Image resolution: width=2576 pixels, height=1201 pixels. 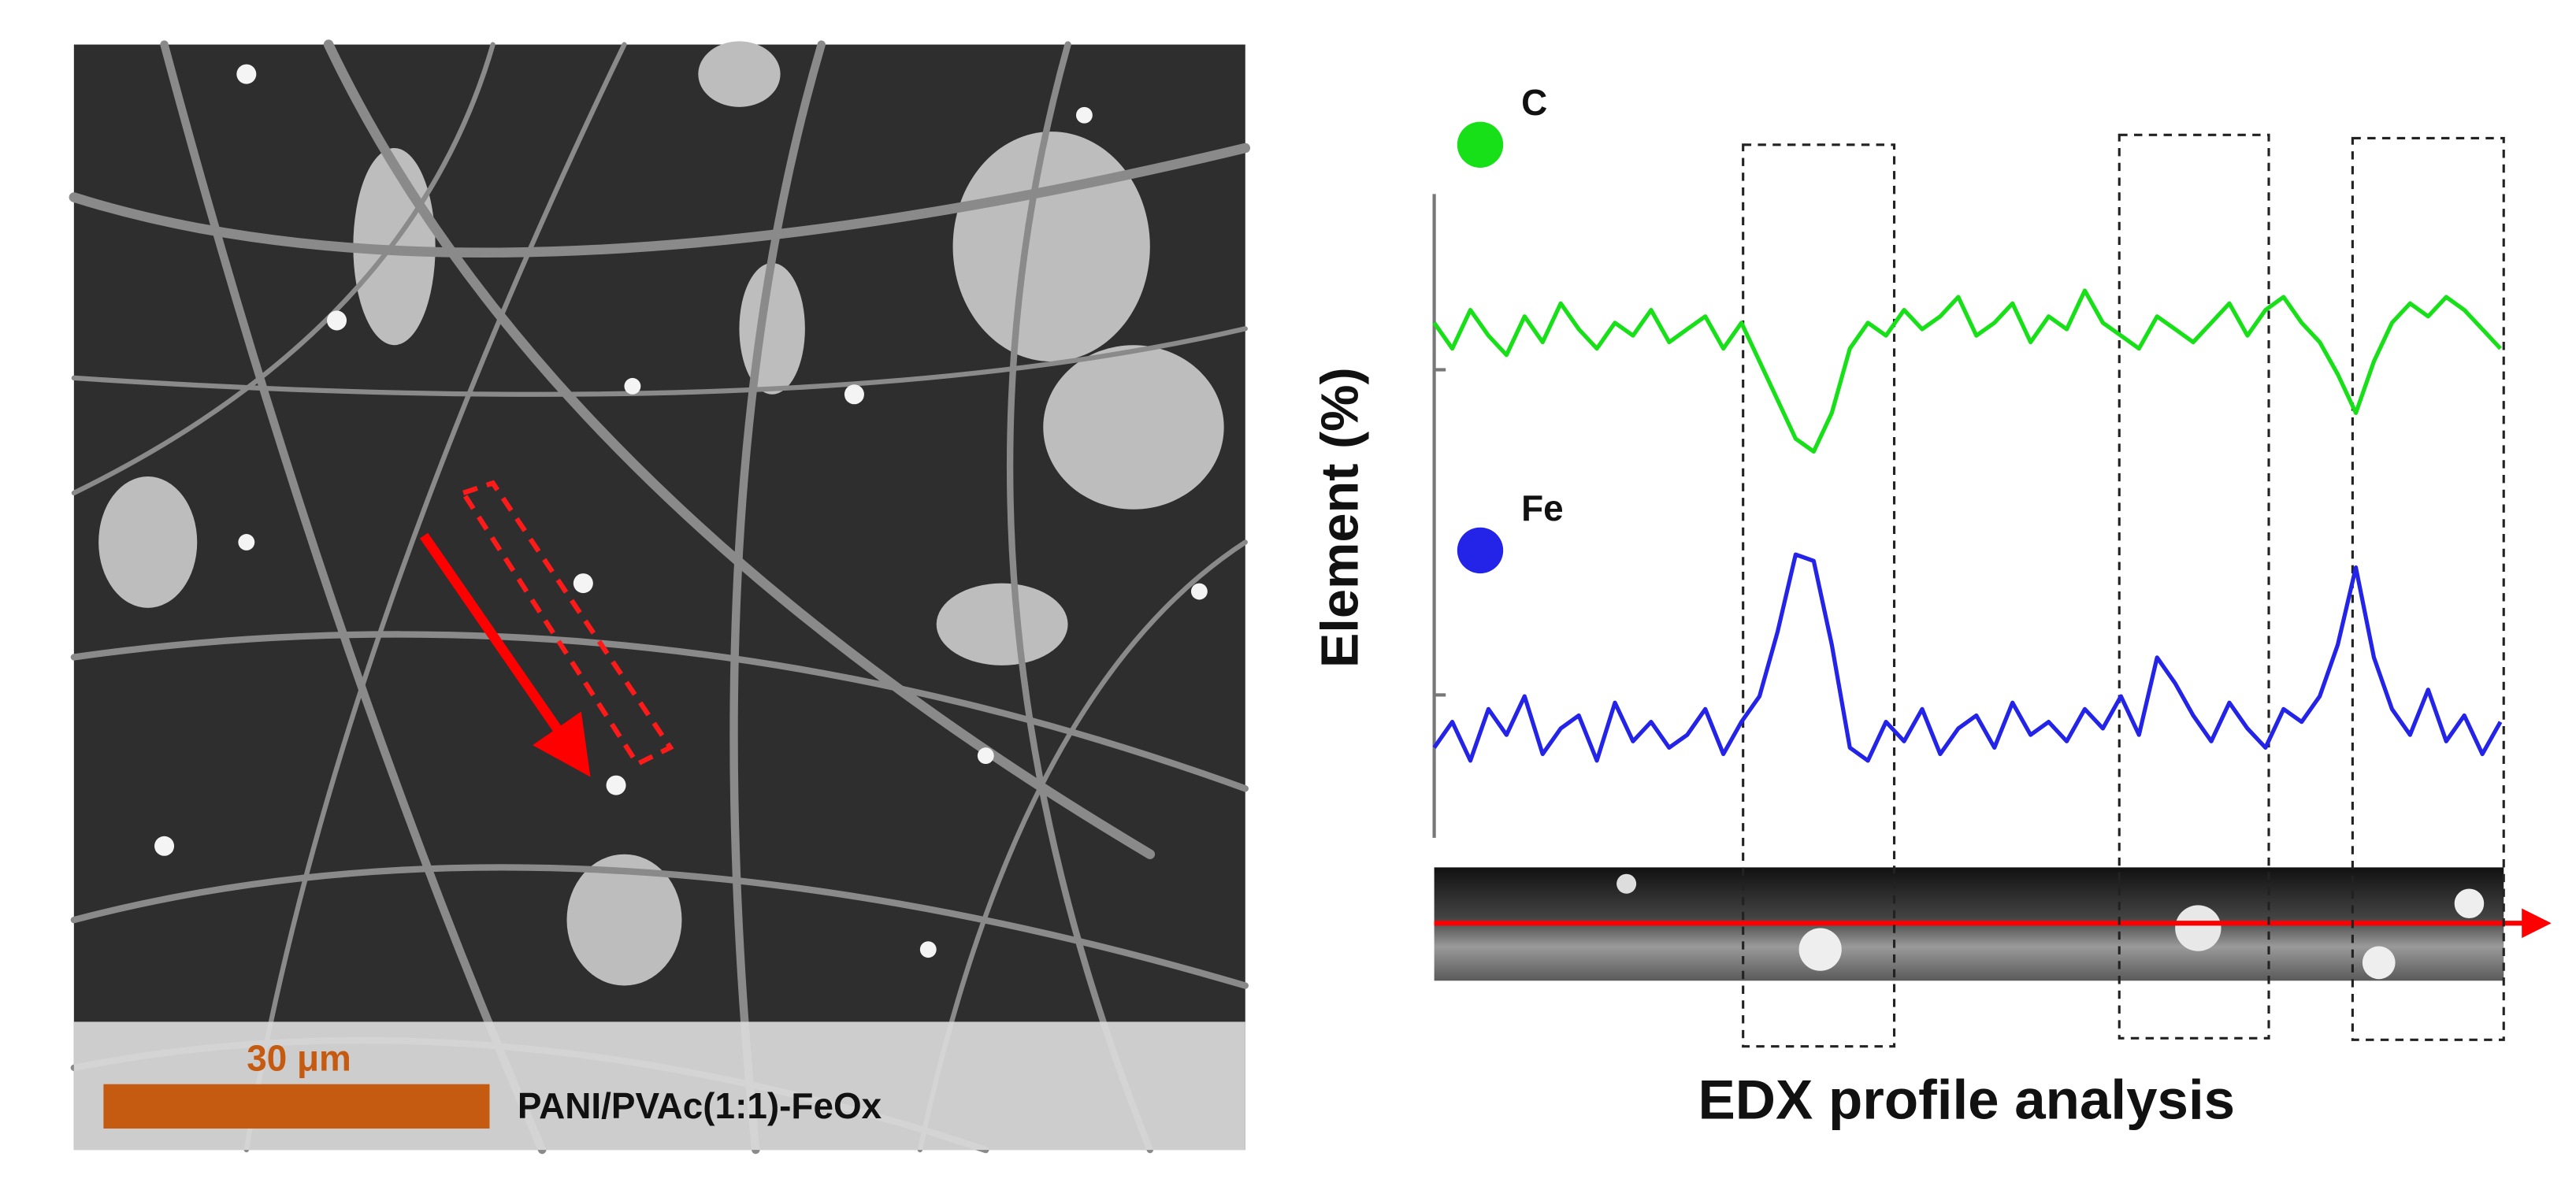 What do you see at coordinates (1542, 507) in the screenshot?
I see `legend-label: Fe` at bounding box center [1542, 507].